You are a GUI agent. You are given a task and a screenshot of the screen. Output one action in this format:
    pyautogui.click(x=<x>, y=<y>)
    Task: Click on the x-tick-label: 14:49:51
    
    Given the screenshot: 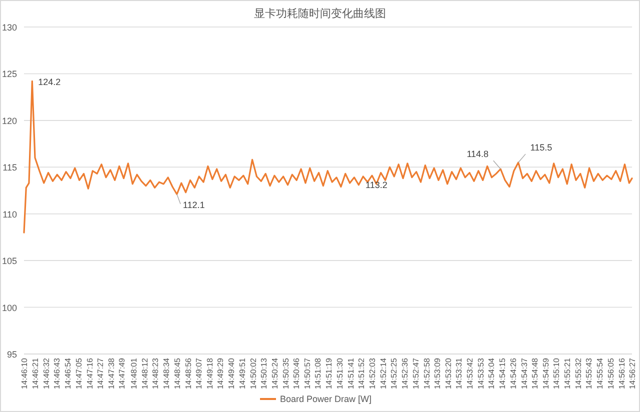 What is the action you would take?
    pyautogui.click(x=242, y=373)
    